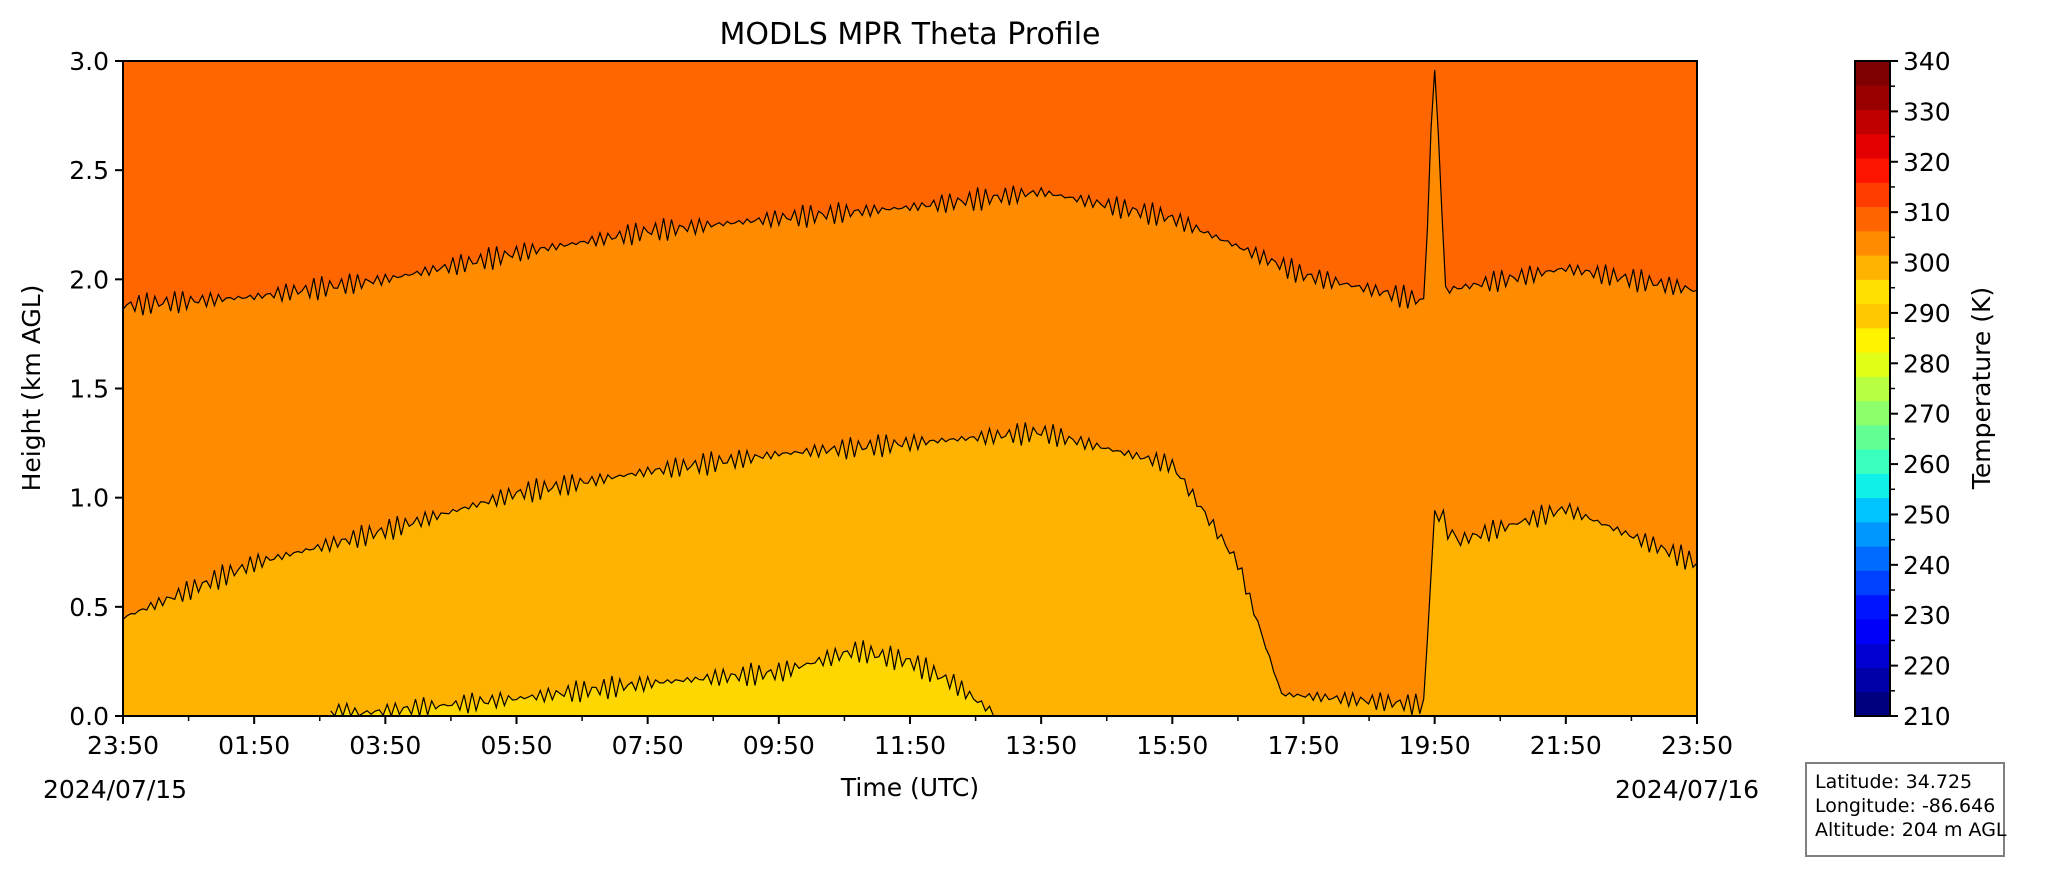 The image size is (2055, 871). I want to click on end-date-label: 2024/07/16, so click(1687, 789).